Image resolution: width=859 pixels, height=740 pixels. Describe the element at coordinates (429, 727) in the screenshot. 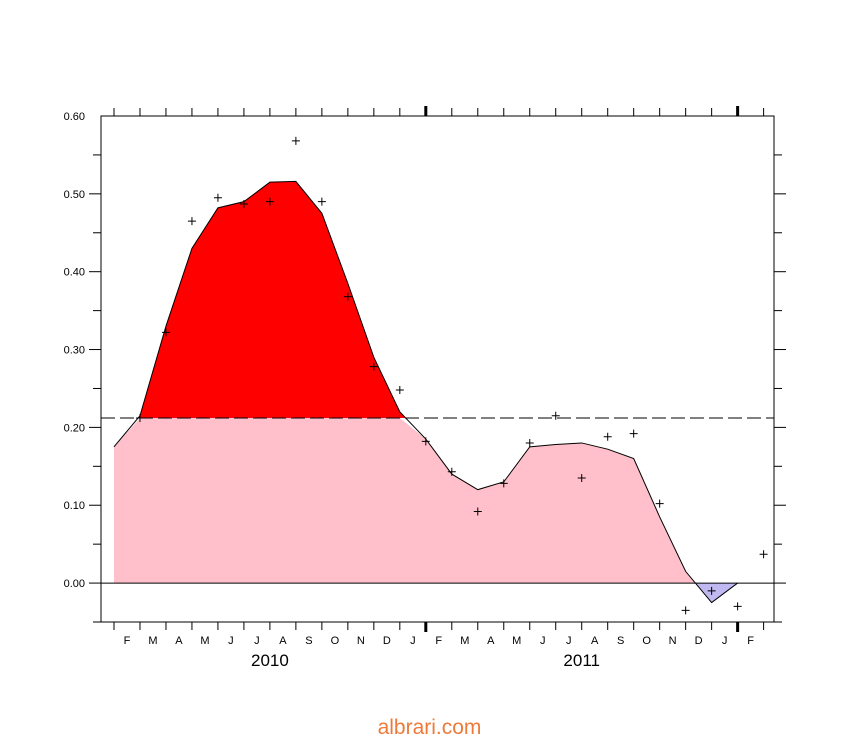

I see `watermark-text: albrari.com` at that location.